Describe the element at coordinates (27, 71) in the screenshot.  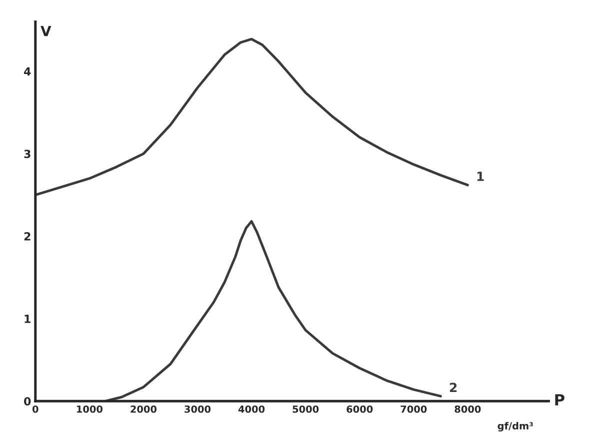
I see `y-tick-label: 4` at that location.